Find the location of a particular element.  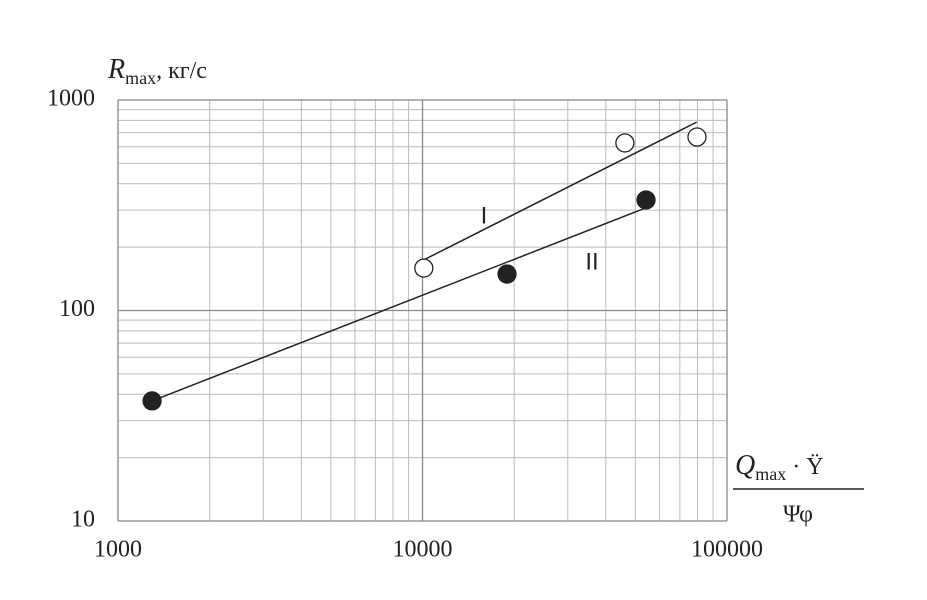

y-title-main: R is located at coordinates (116, 69).